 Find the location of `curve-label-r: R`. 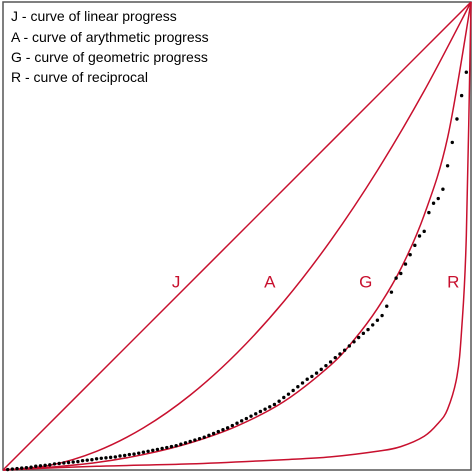

curve-label-r: R is located at coordinates (453, 281).